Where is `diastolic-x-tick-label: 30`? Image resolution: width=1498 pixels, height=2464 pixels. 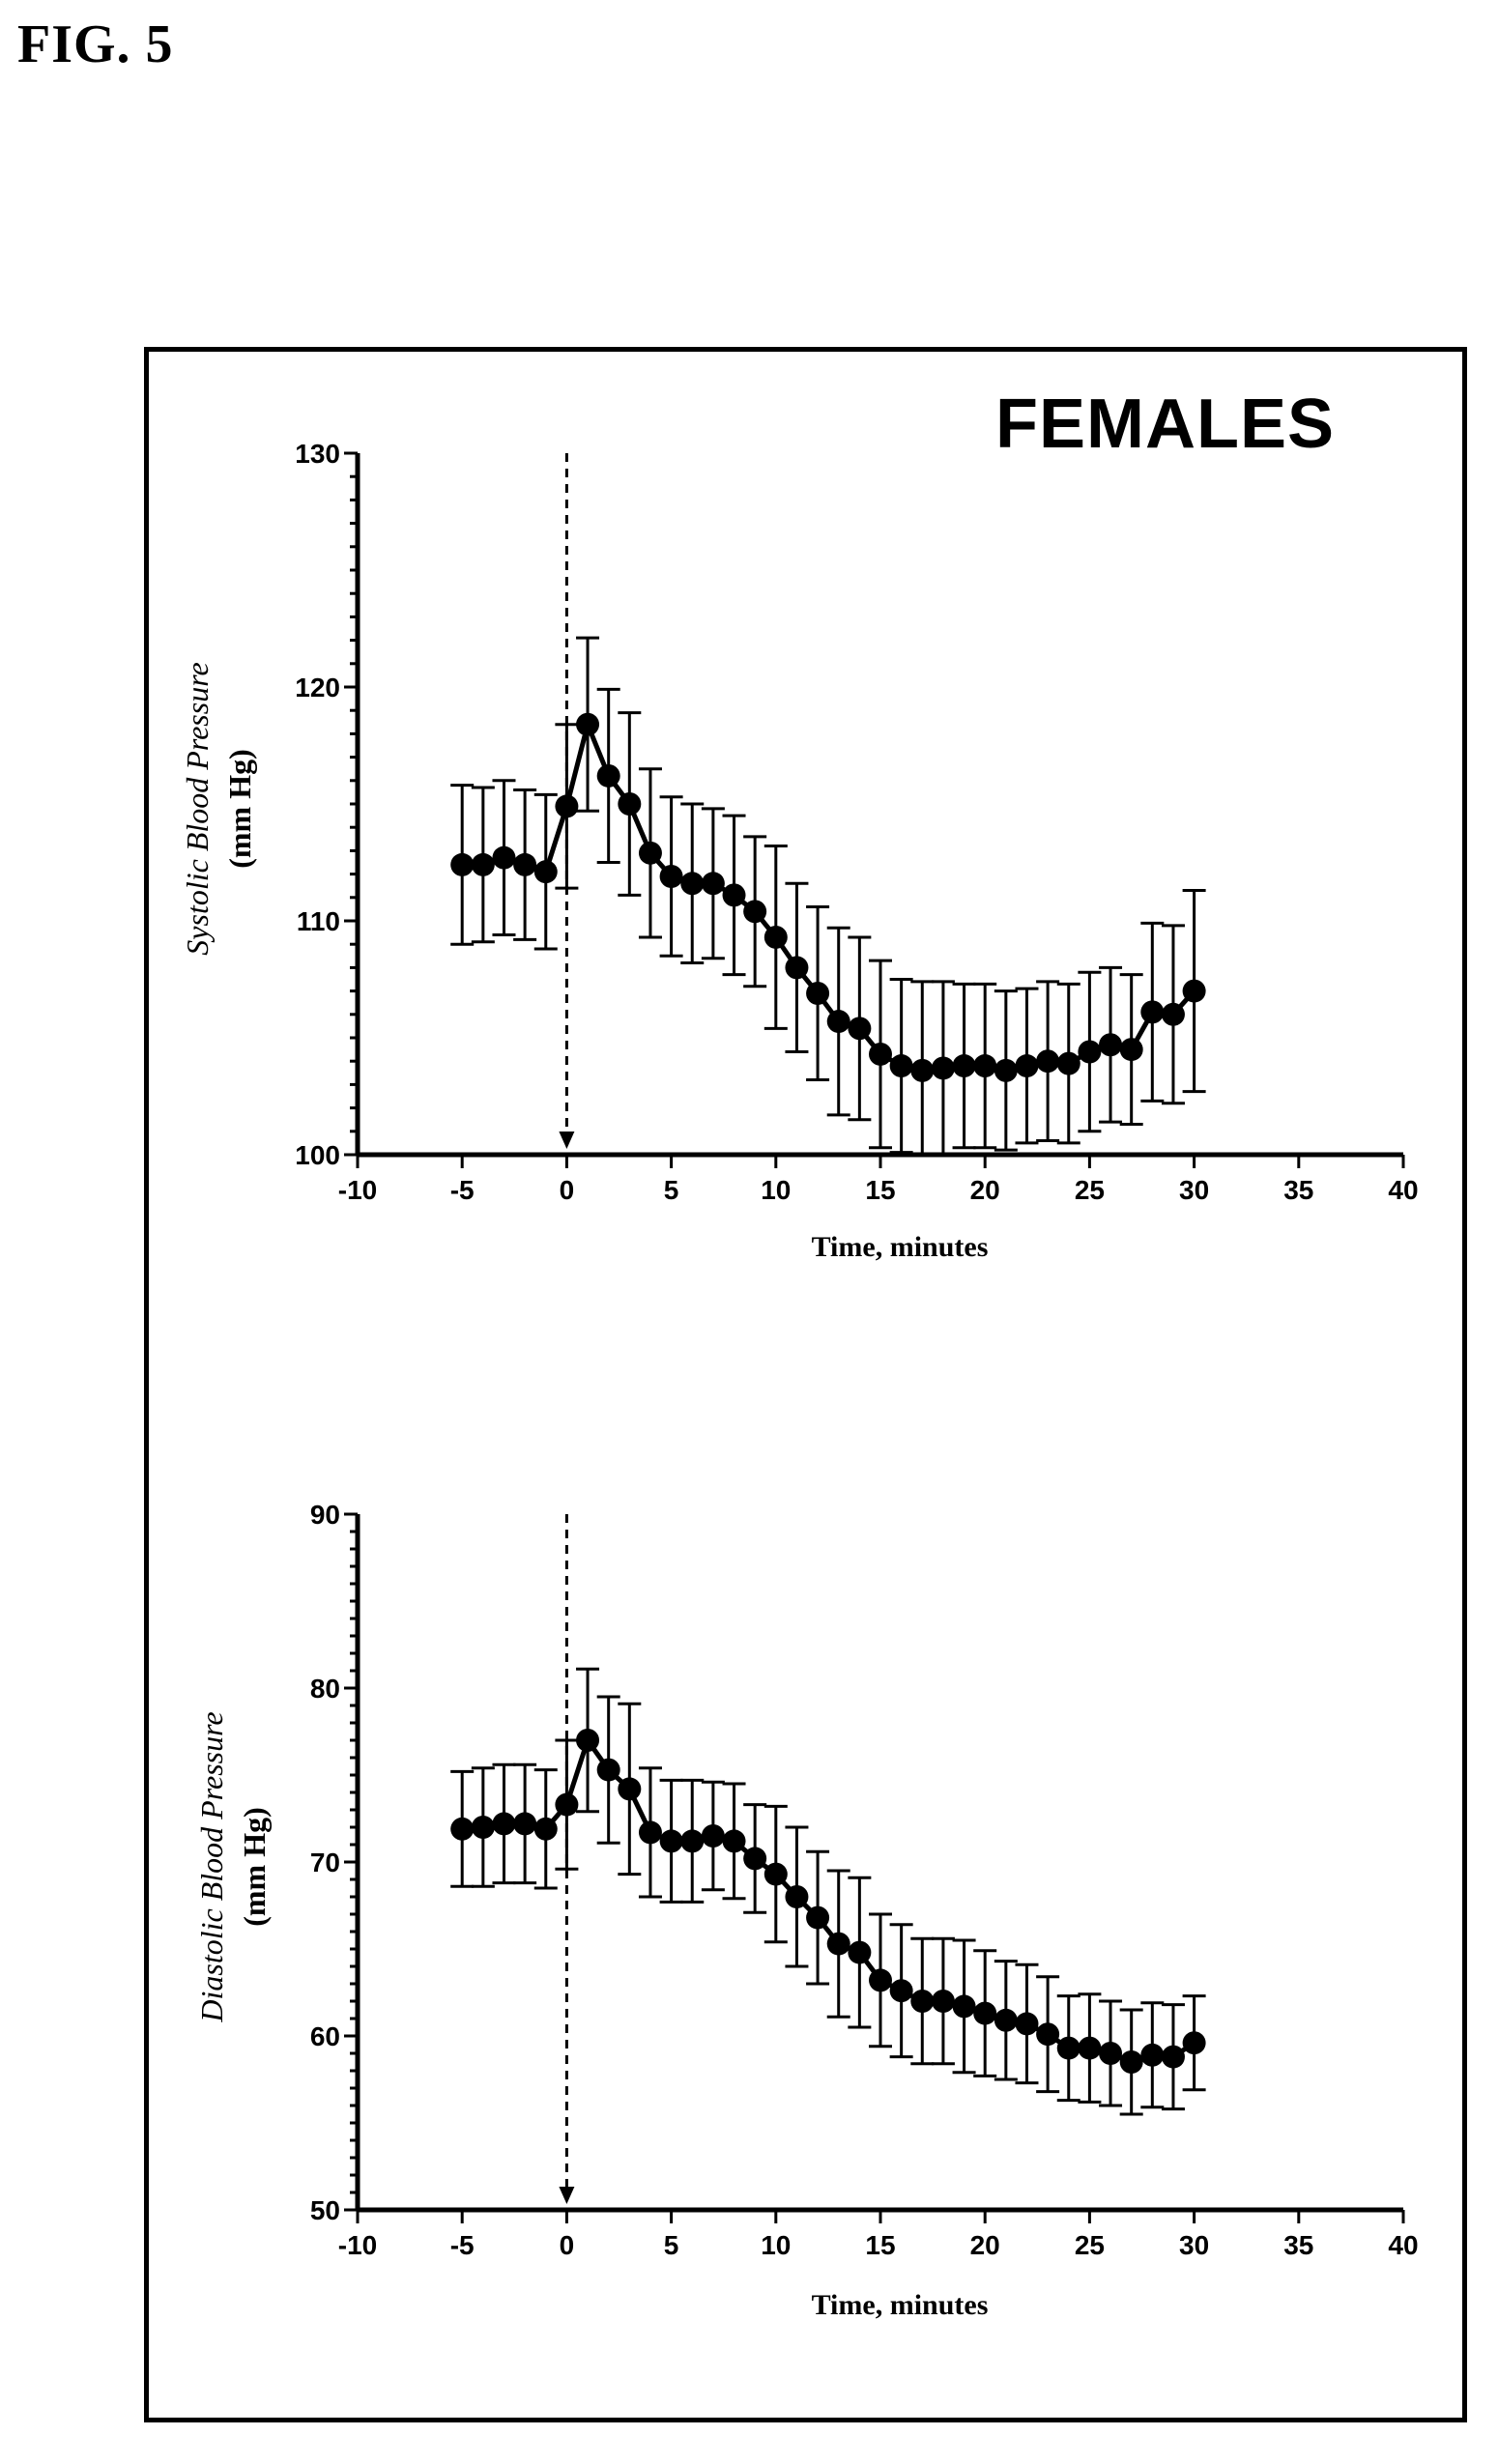 diastolic-x-tick-label: 30 is located at coordinates (1194, 2245).